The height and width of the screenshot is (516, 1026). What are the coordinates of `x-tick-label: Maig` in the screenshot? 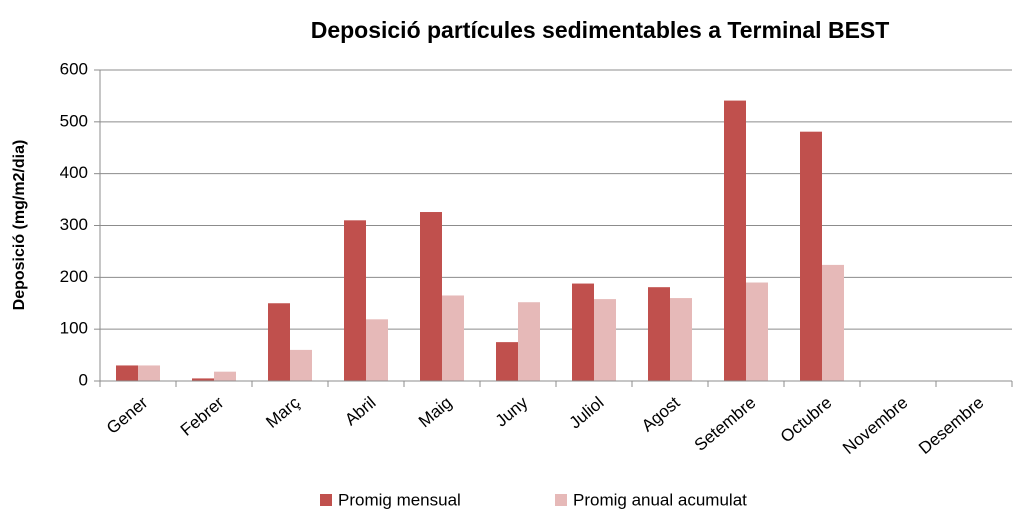 It's located at (435, 412).